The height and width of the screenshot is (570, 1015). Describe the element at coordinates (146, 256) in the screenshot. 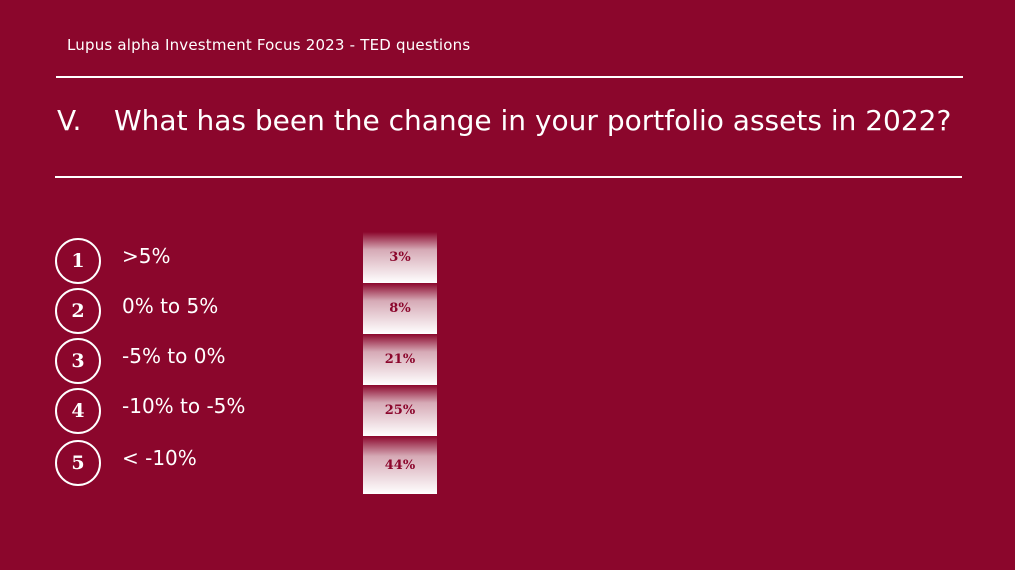

I see `answer-label: >5%` at that location.